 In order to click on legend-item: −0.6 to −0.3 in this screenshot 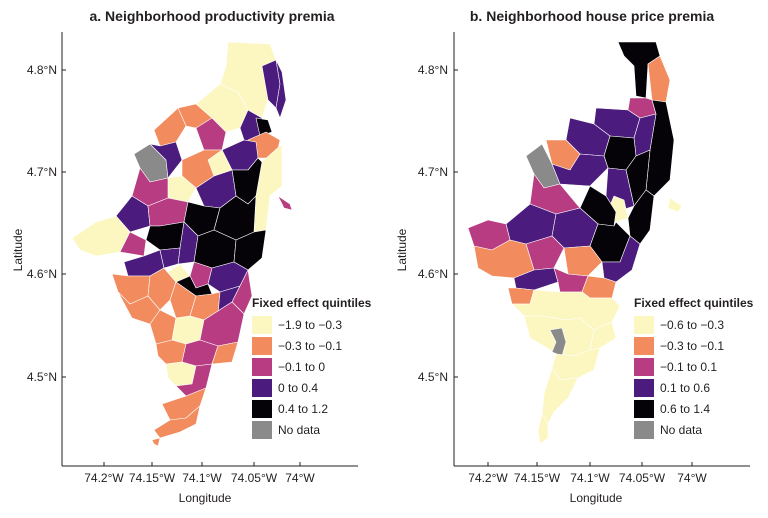, I will do `click(693, 324)`.